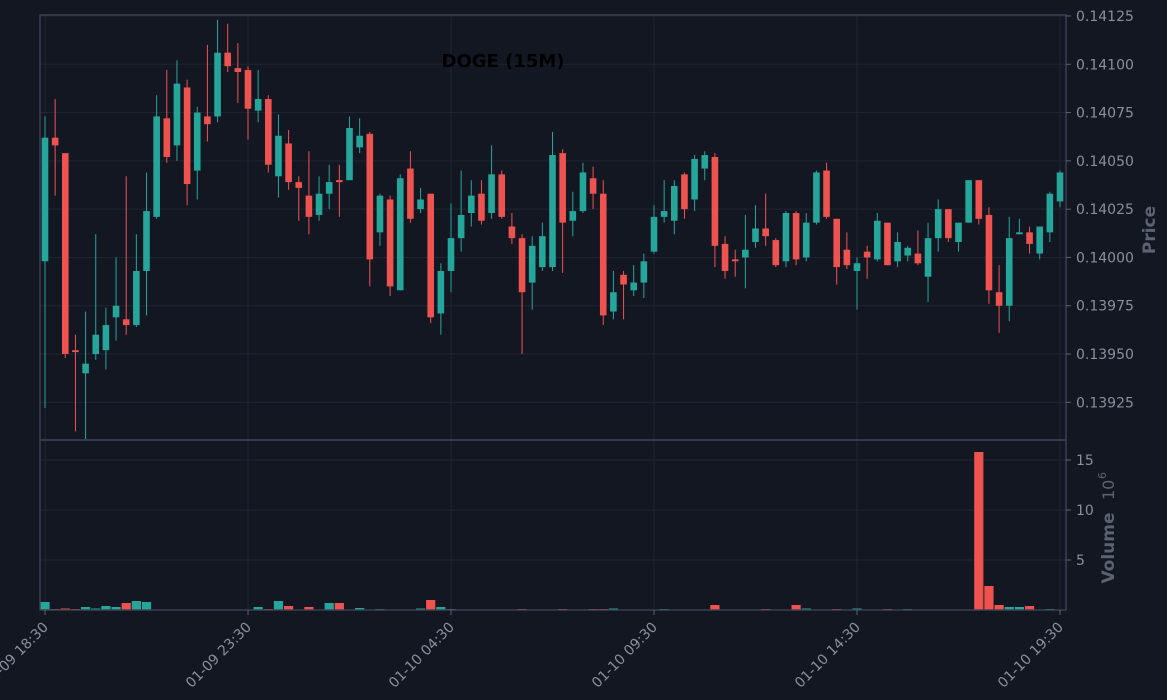 The height and width of the screenshot is (700, 1167). I want to click on price-tick-label: 0.14025, so click(1105, 210).